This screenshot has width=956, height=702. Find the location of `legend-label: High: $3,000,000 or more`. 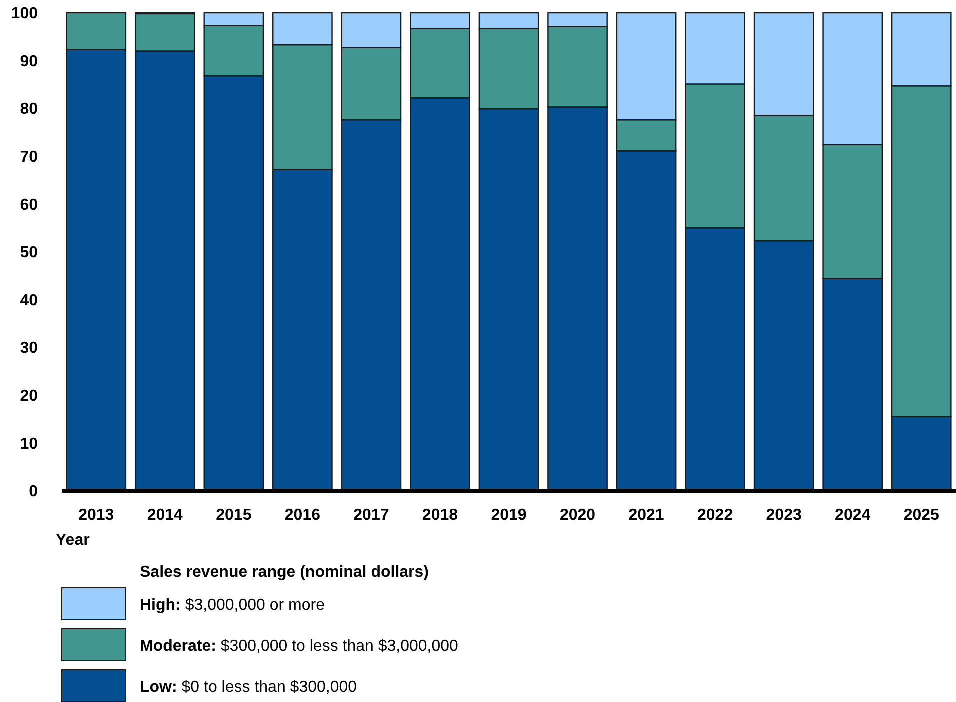

legend-label: High: $3,000,000 or more is located at coordinates (233, 605).